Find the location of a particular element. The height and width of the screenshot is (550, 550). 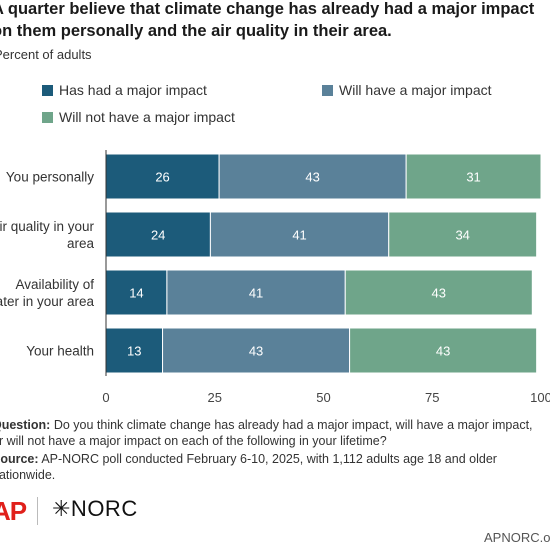

legend-label-will-have: Will have a major impact is located at coordinates (415, 90).